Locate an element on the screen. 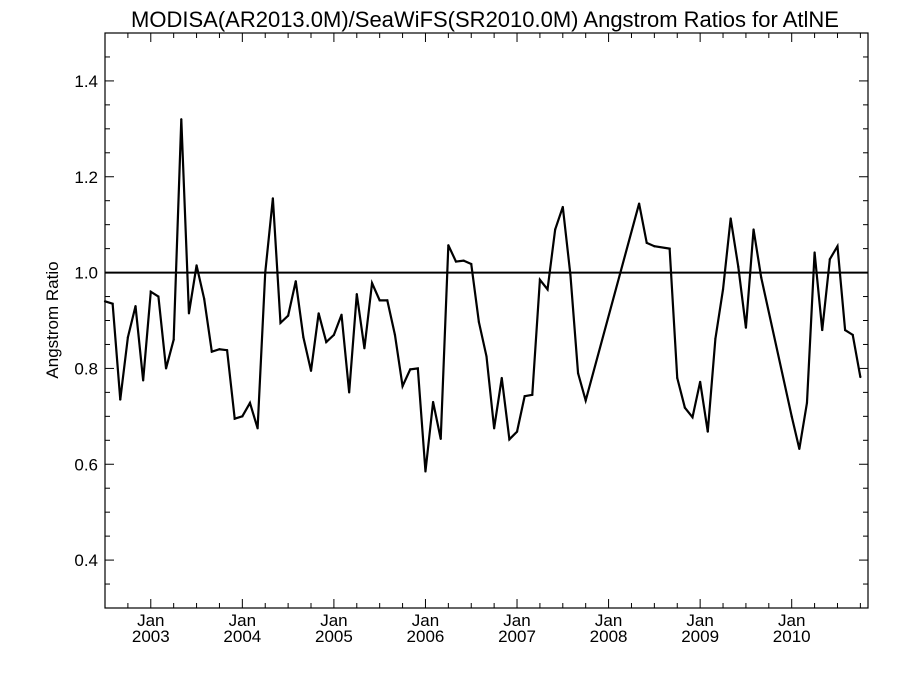 This screenshot has height=675, width=900. y-tick-label: 0.4 is located at coordinates (86, 560).